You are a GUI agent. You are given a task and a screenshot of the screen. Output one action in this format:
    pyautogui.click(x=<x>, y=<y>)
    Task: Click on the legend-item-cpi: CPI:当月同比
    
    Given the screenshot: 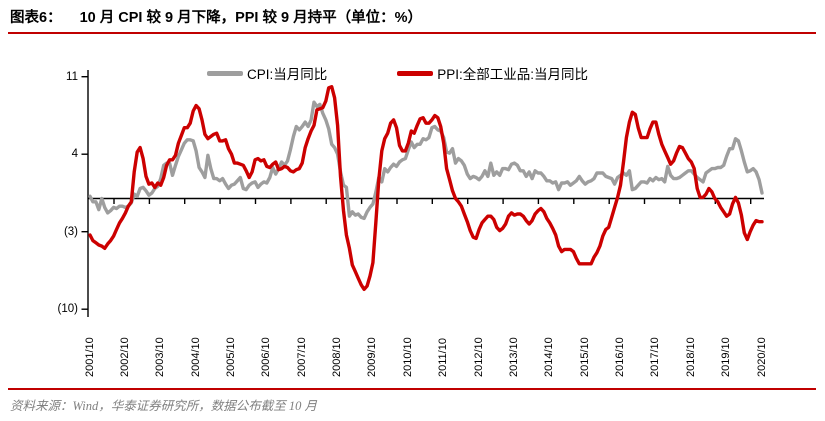 What is the action you would take?
    pyautogui.click(x=267, y=73)
    